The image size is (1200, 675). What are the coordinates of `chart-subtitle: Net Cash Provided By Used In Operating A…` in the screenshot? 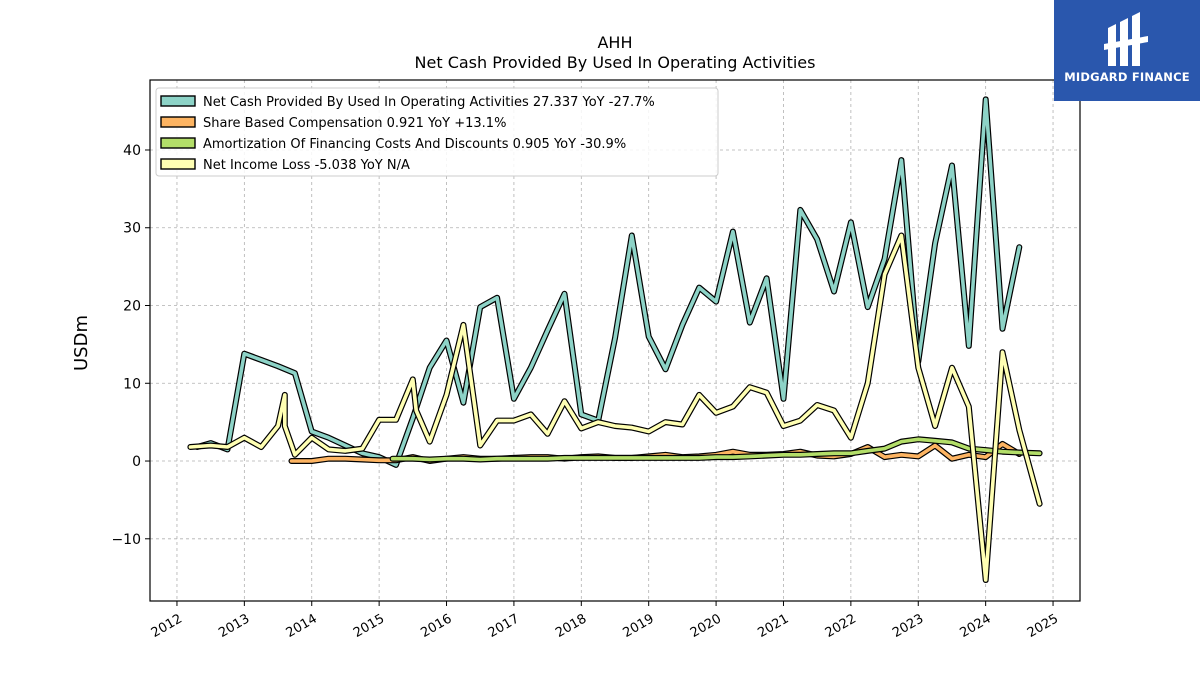 It's located at (615, 62).